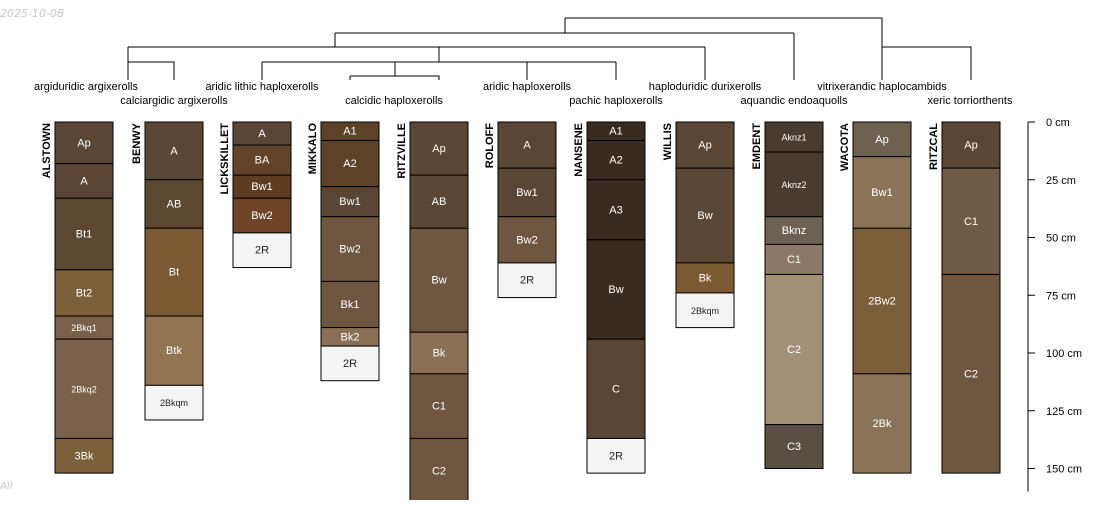  I want to click on taxon-label: aquandic endoaquolls, so click(794, 101).